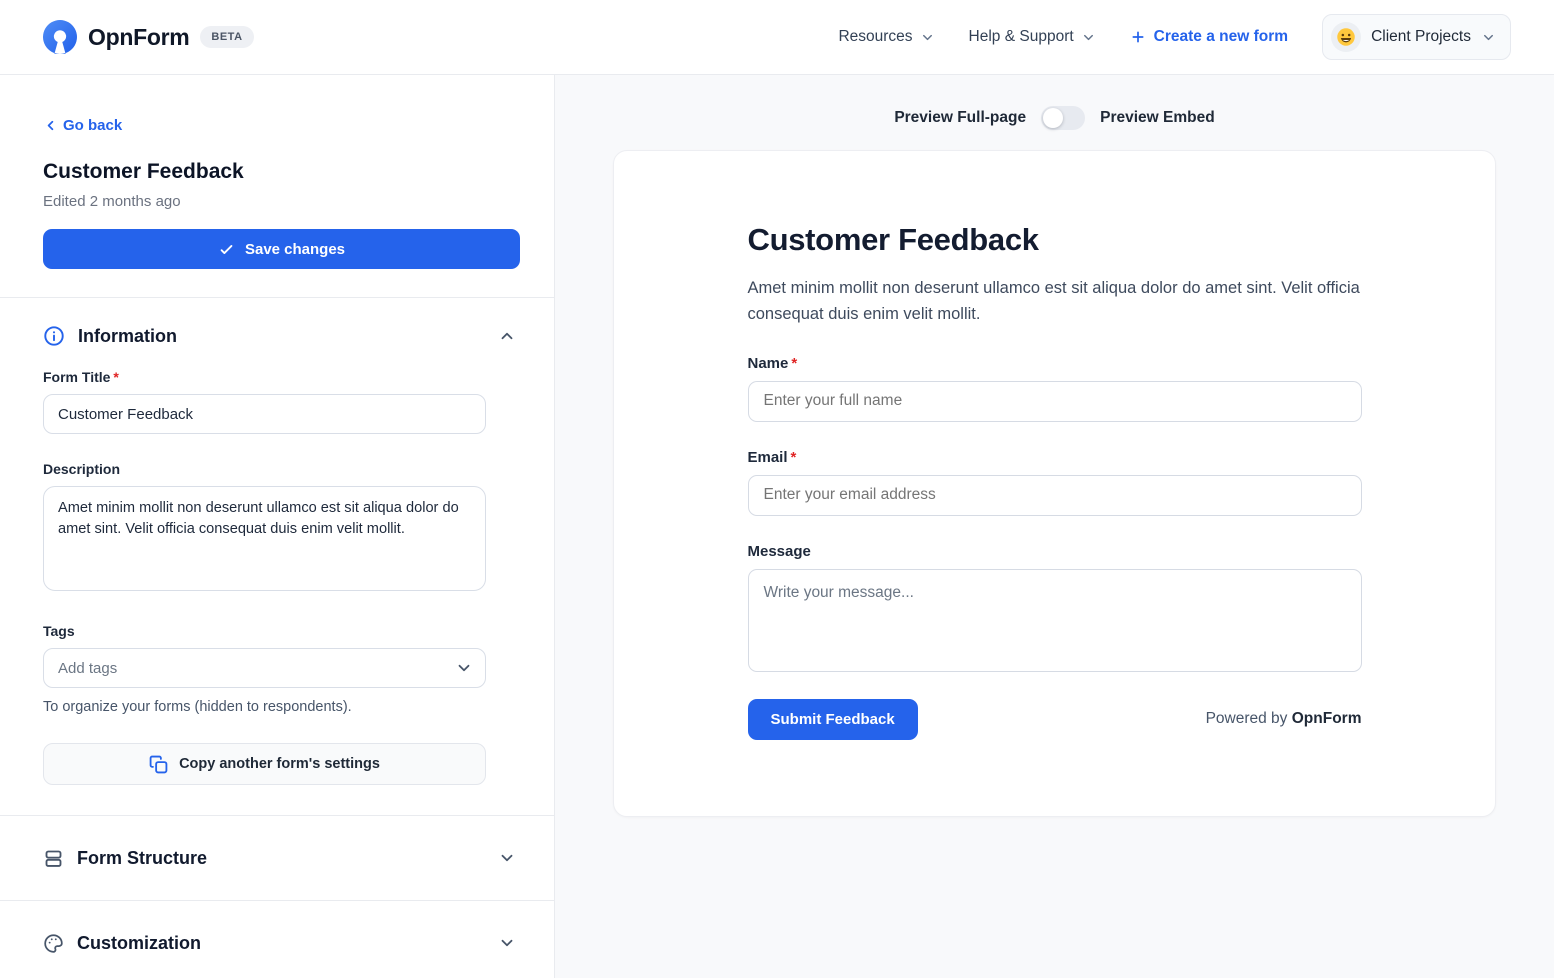 The width and height of the screenshot is (1554, 978). Describe the element at coordinates (82, 469) in the screenshot. I see `description-label: Description` at that location.